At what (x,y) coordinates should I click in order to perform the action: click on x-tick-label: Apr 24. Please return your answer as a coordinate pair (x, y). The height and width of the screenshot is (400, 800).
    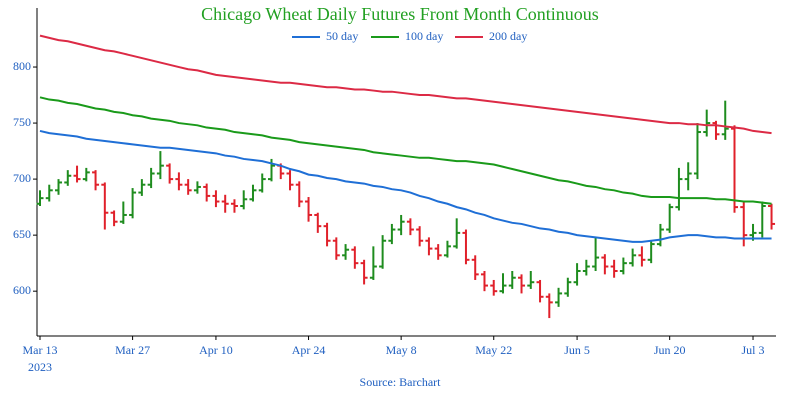
    Looking at the image, I should click on (309, 350).